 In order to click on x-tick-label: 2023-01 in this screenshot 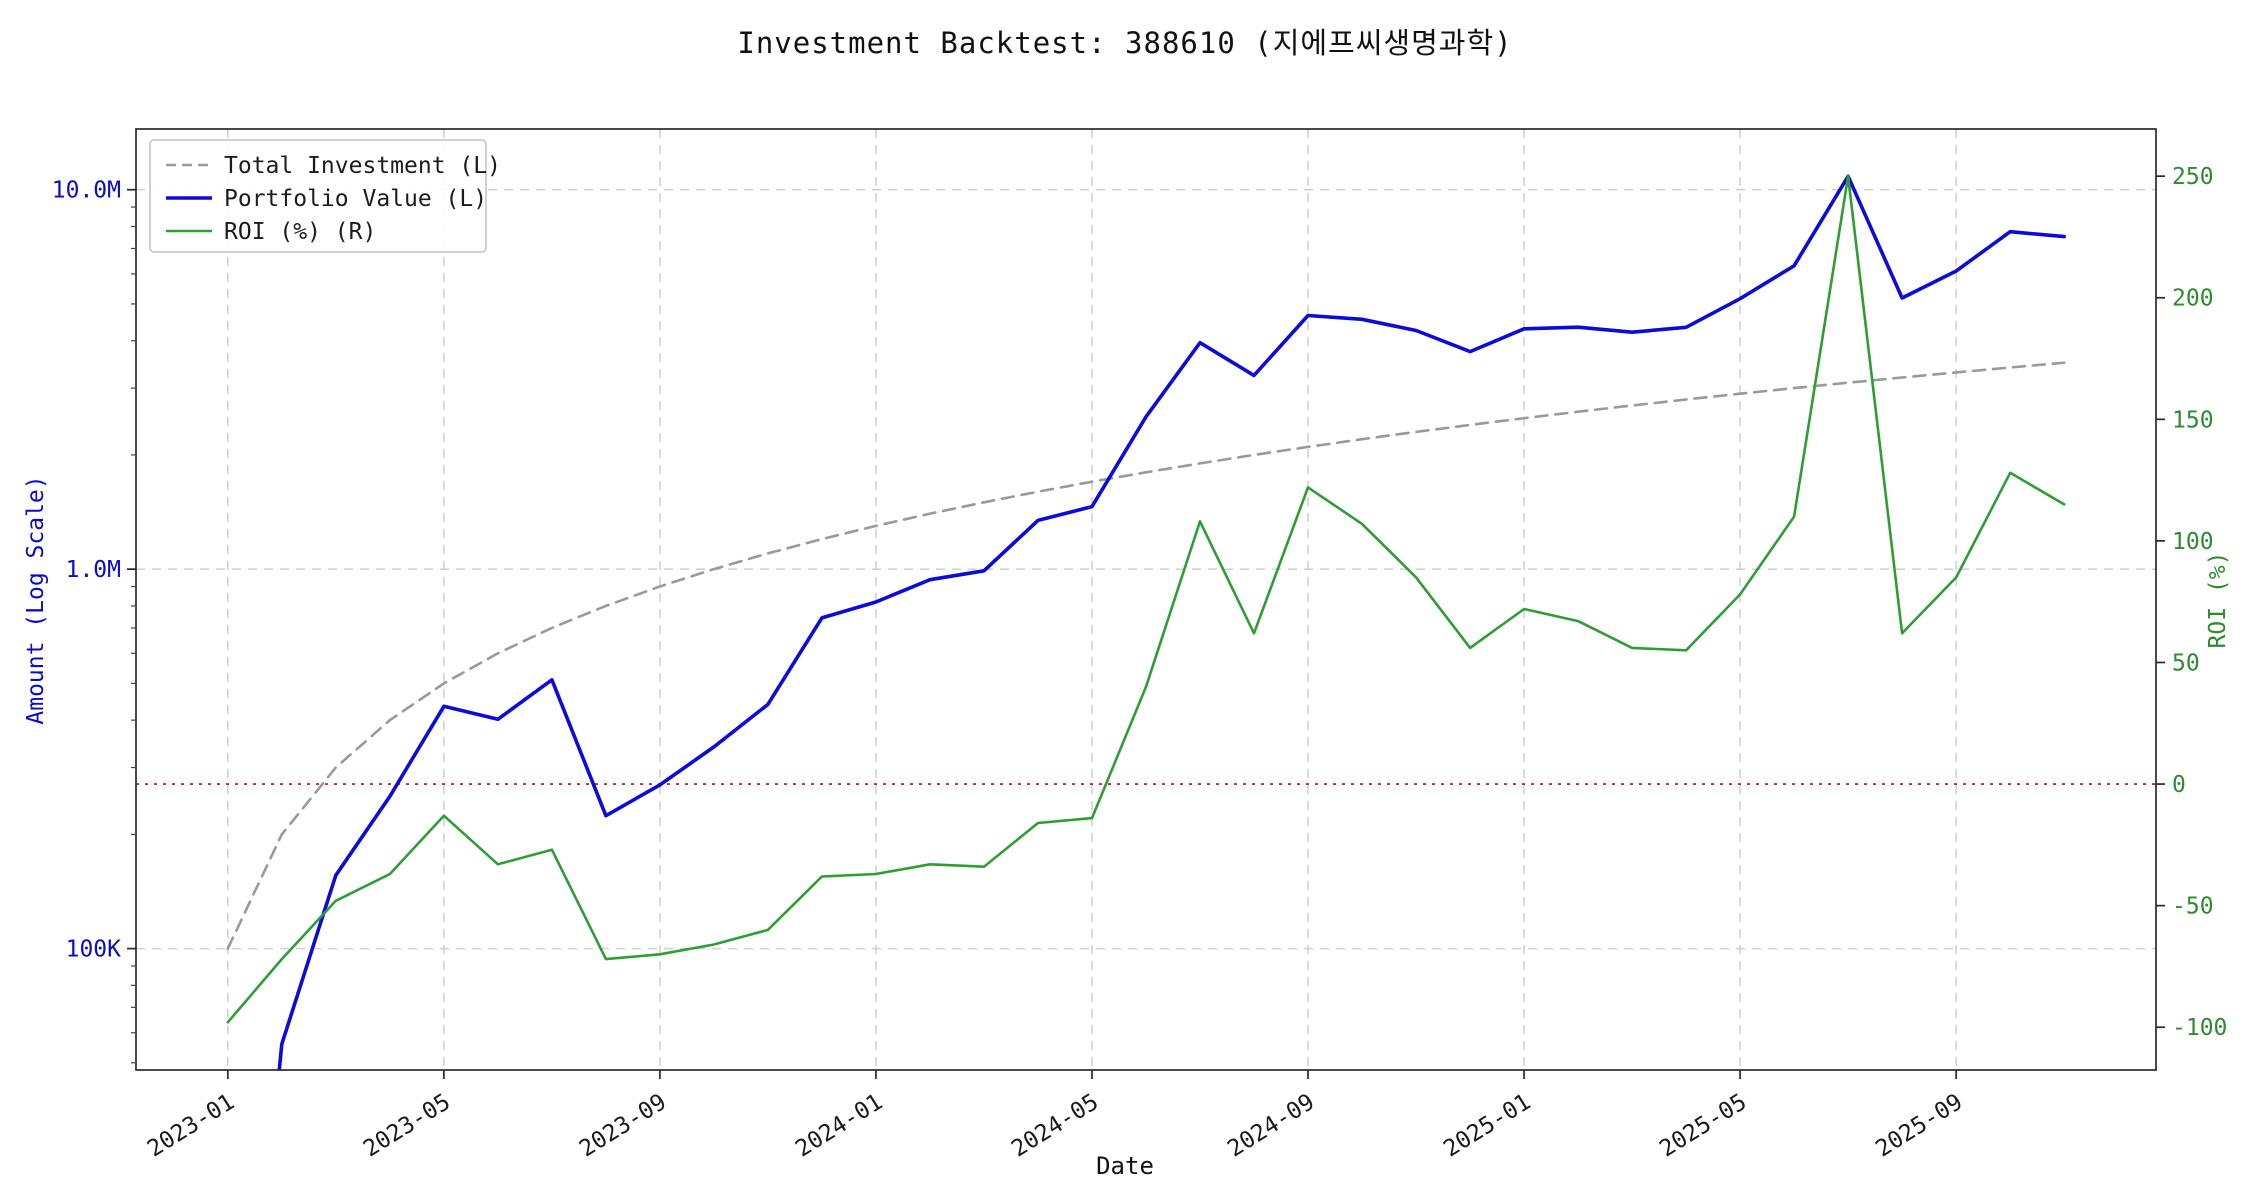, I will do `click(191, 1125)`.